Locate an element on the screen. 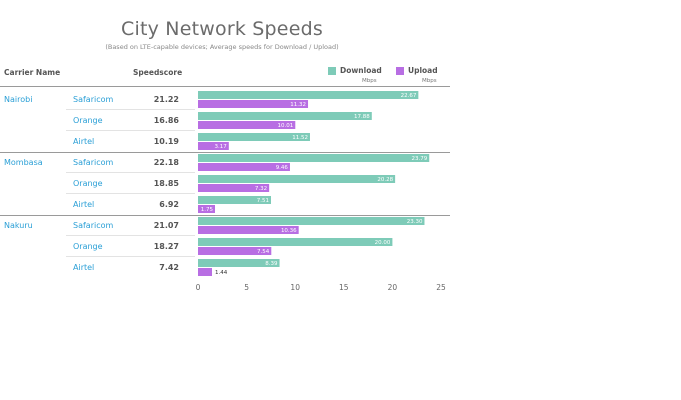 This screenshot has height=400, width=681. upload-value-label: 1.75 is located at coordinates (207, 210).